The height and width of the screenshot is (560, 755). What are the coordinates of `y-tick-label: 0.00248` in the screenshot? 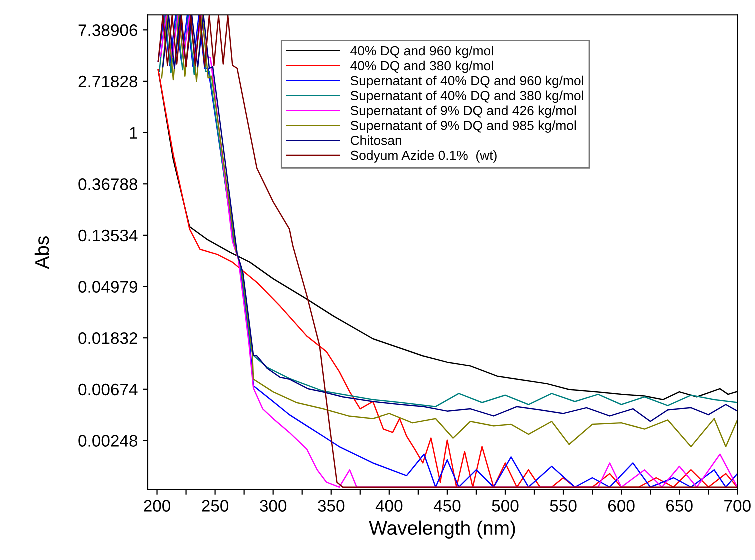 It's located at (108, 441).